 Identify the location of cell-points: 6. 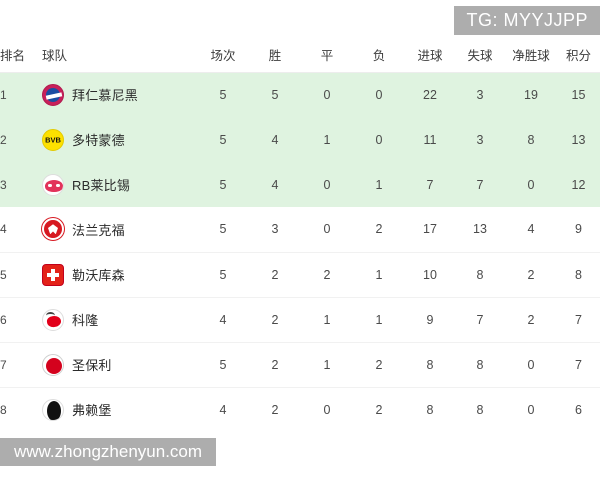
(578, 409).